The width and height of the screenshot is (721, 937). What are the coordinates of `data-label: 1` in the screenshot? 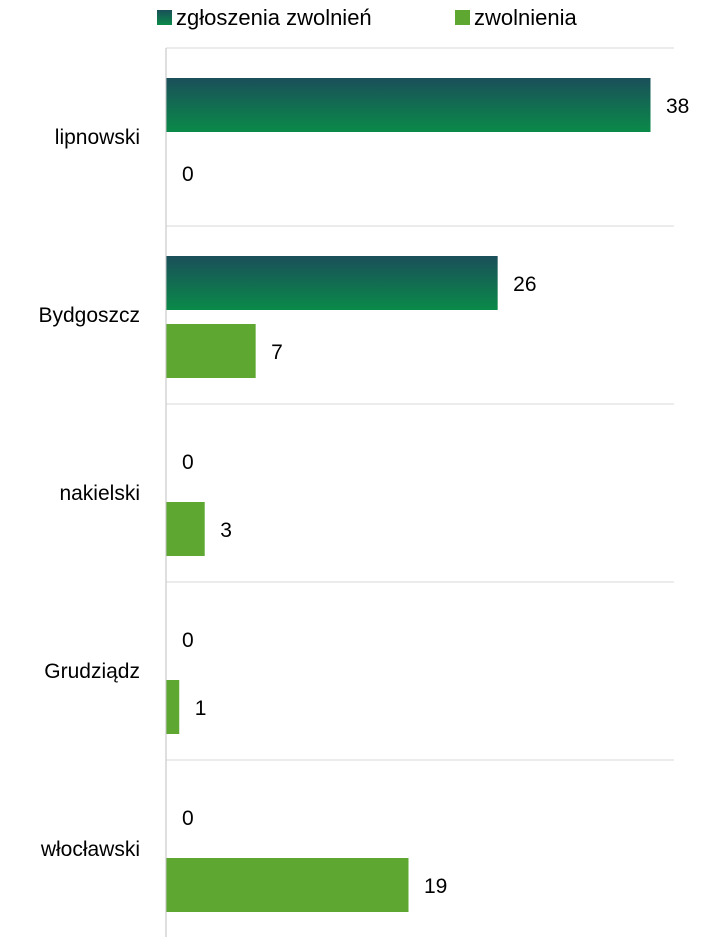 It's located at (201, 708).